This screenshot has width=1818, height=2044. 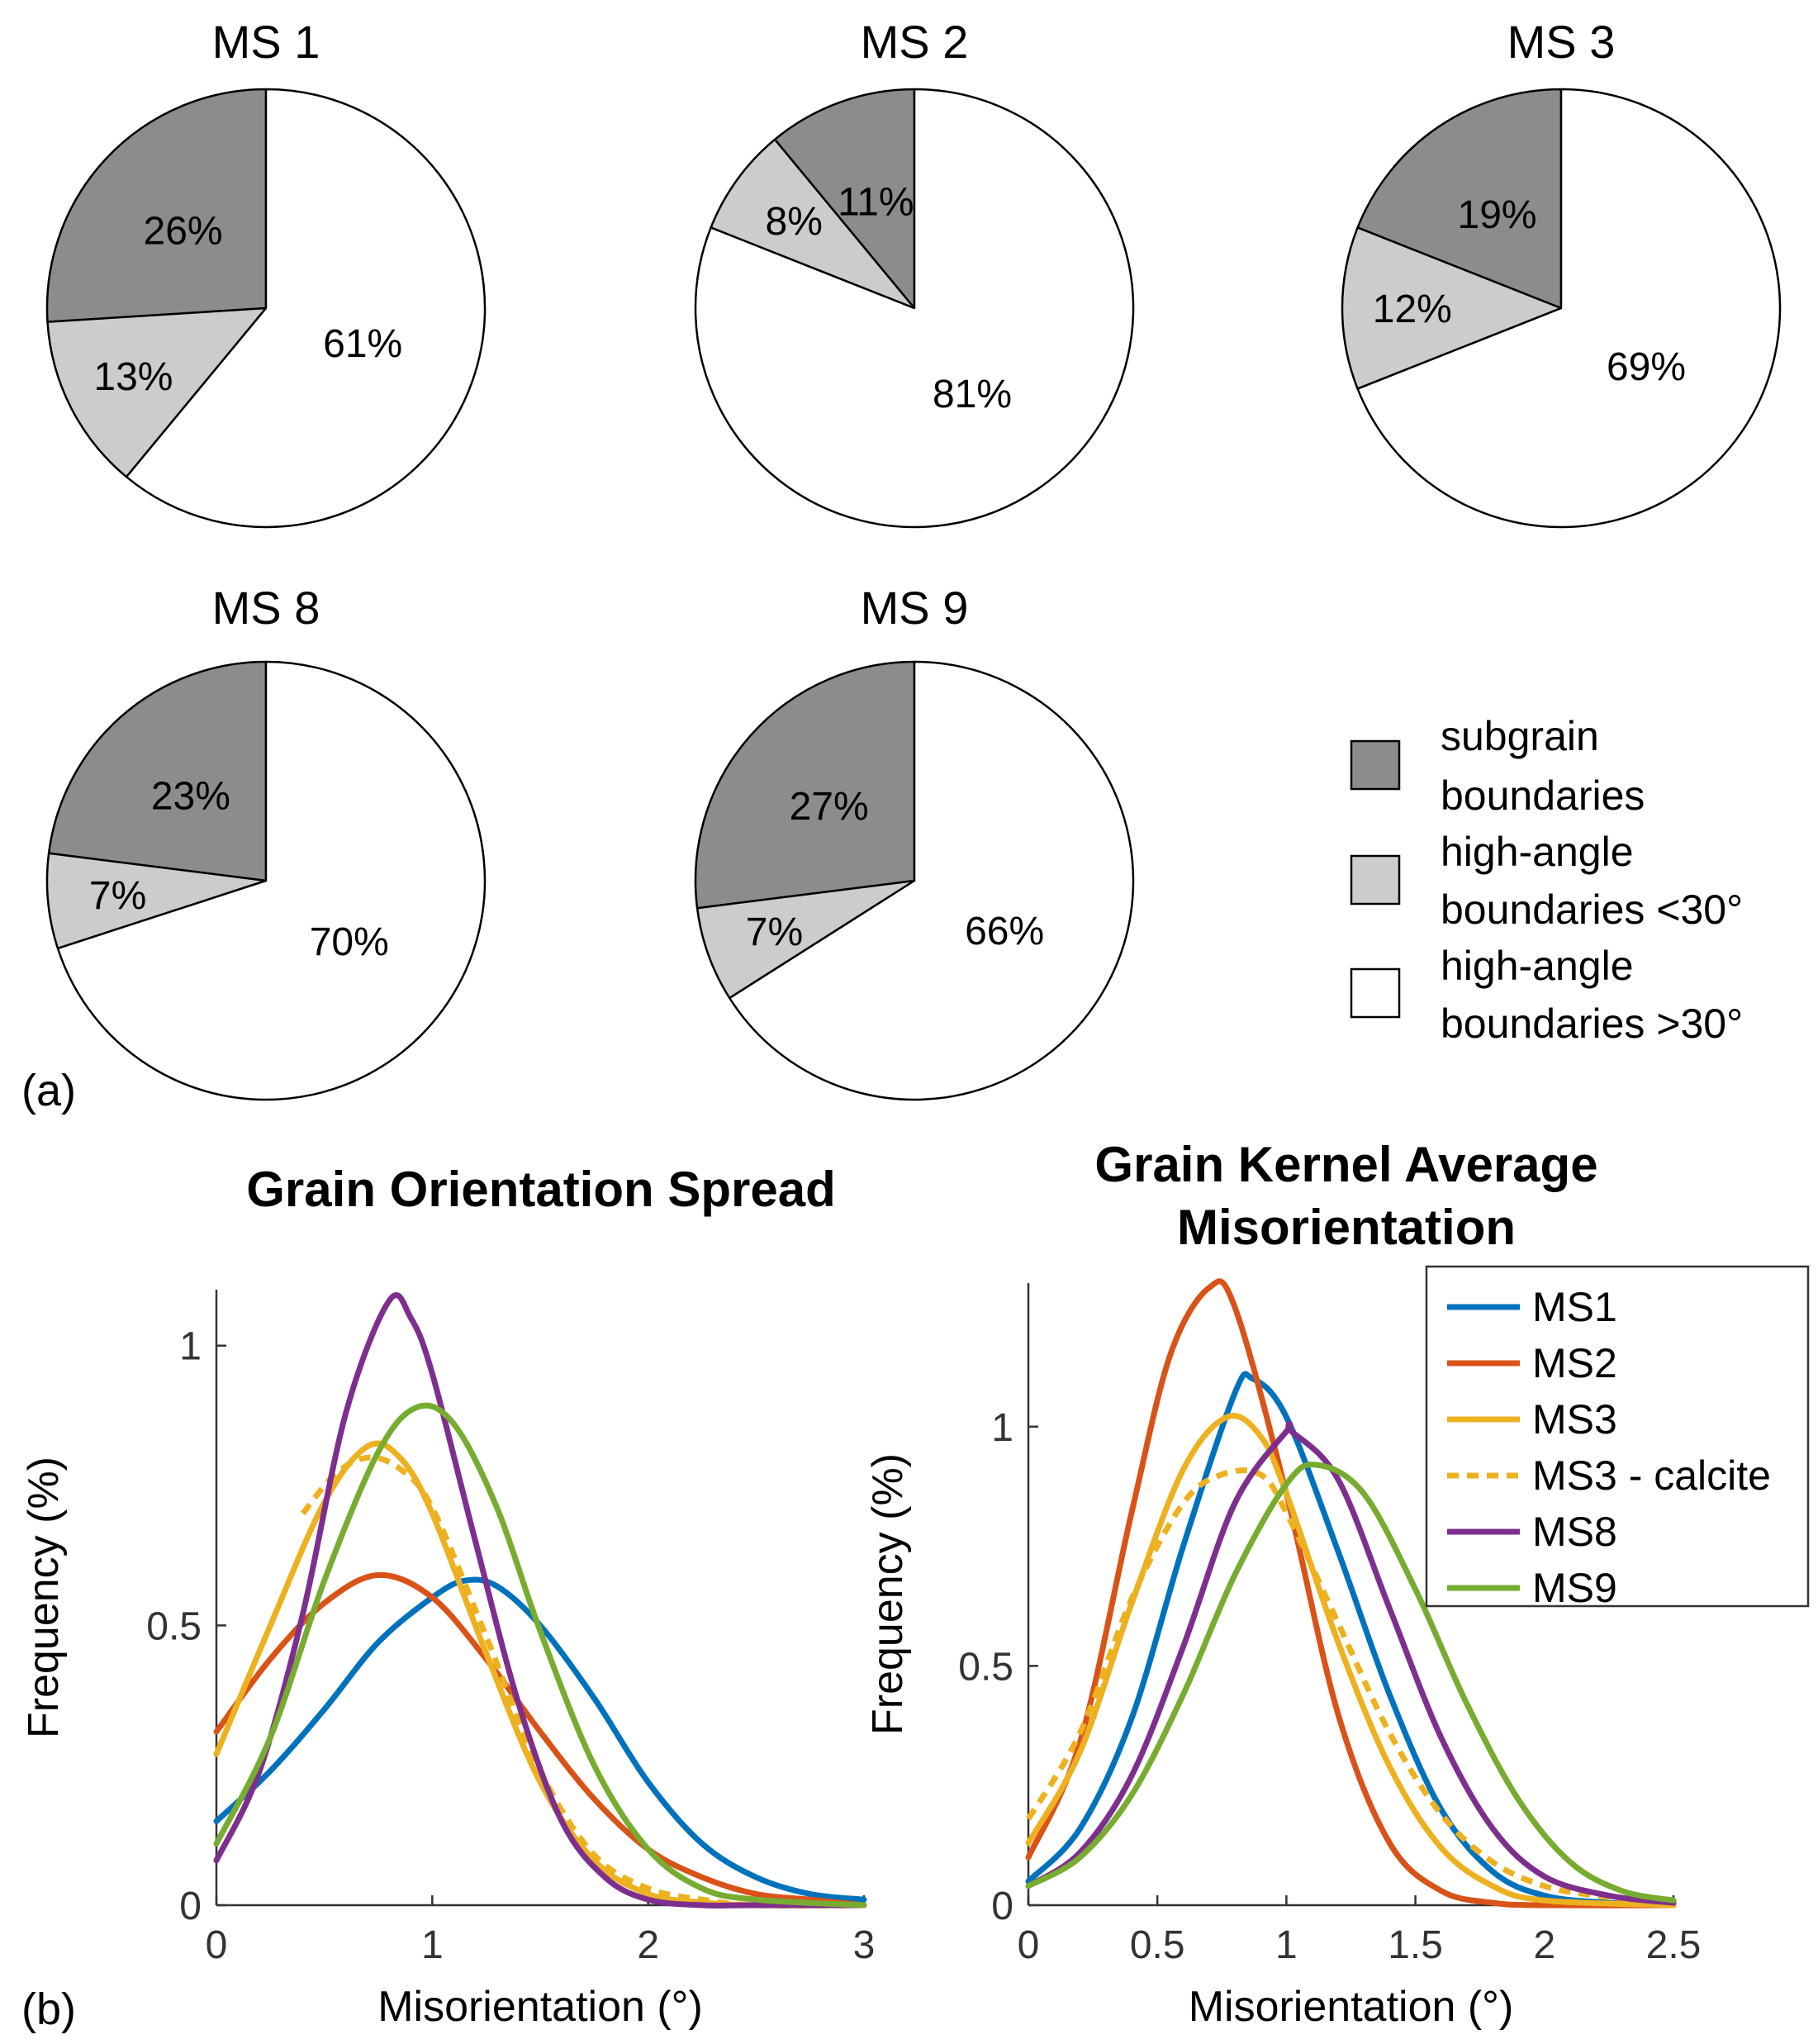 What do you see at coordinates (540, 1189) in the screenshot?
I see `chart-title: Grain Orientation Spread` at bounding box center [540, 1189].